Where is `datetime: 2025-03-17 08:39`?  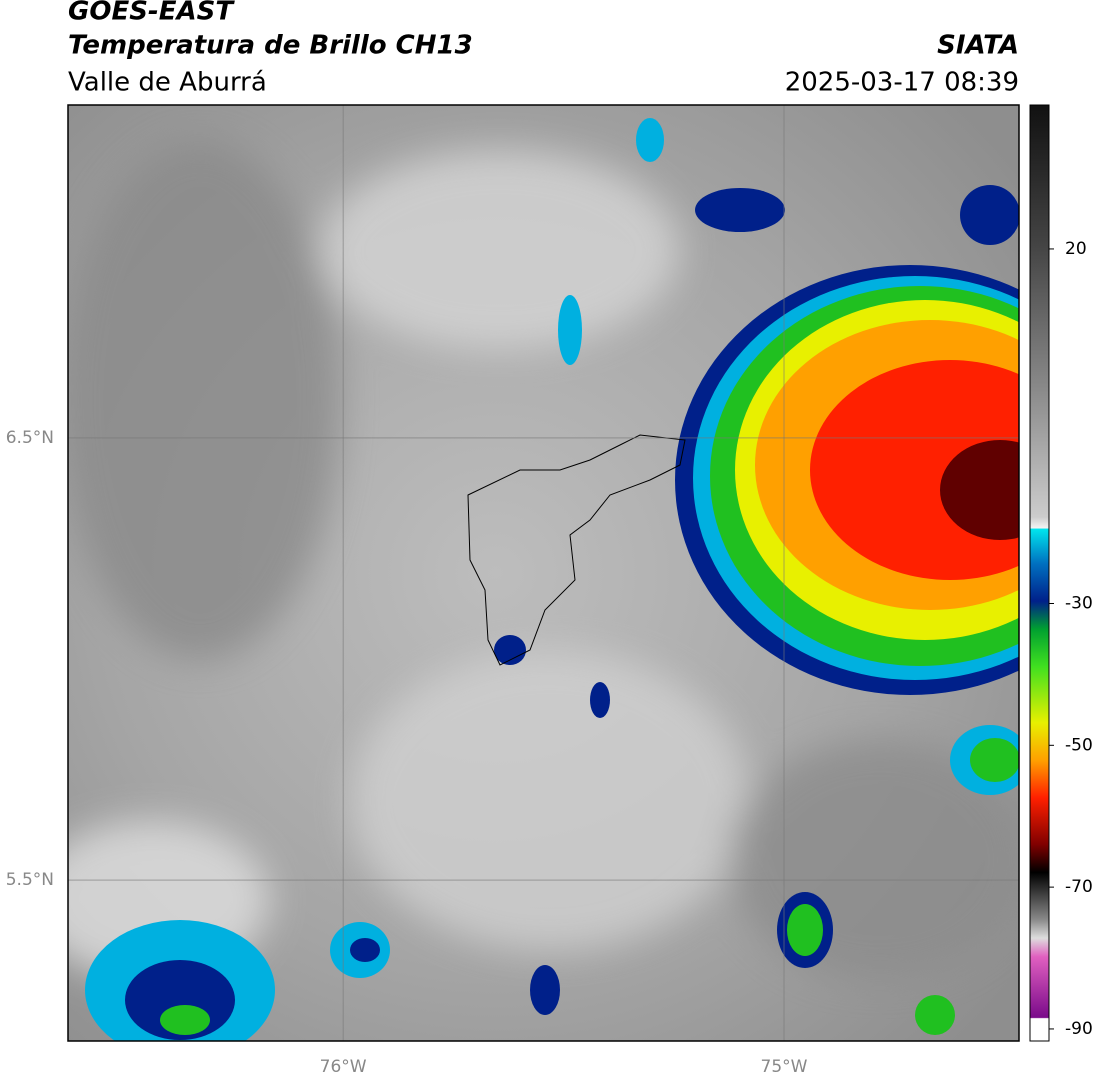 datetime: 2025-03-17 08:39 is located at coordinates (902, 83).